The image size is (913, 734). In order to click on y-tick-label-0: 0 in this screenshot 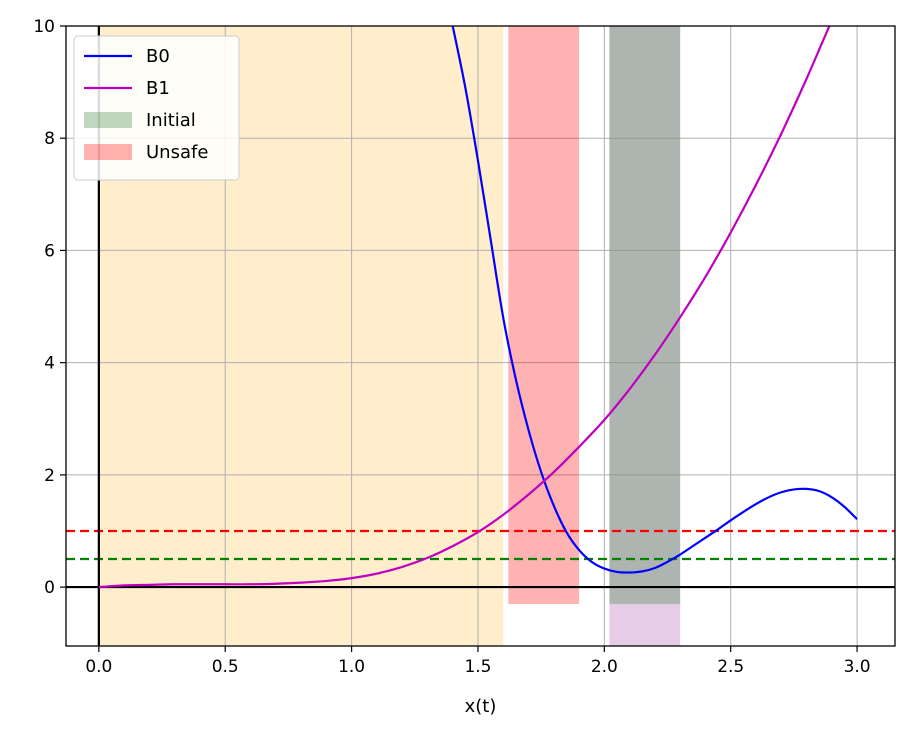, I will do `click(49, 588)`.